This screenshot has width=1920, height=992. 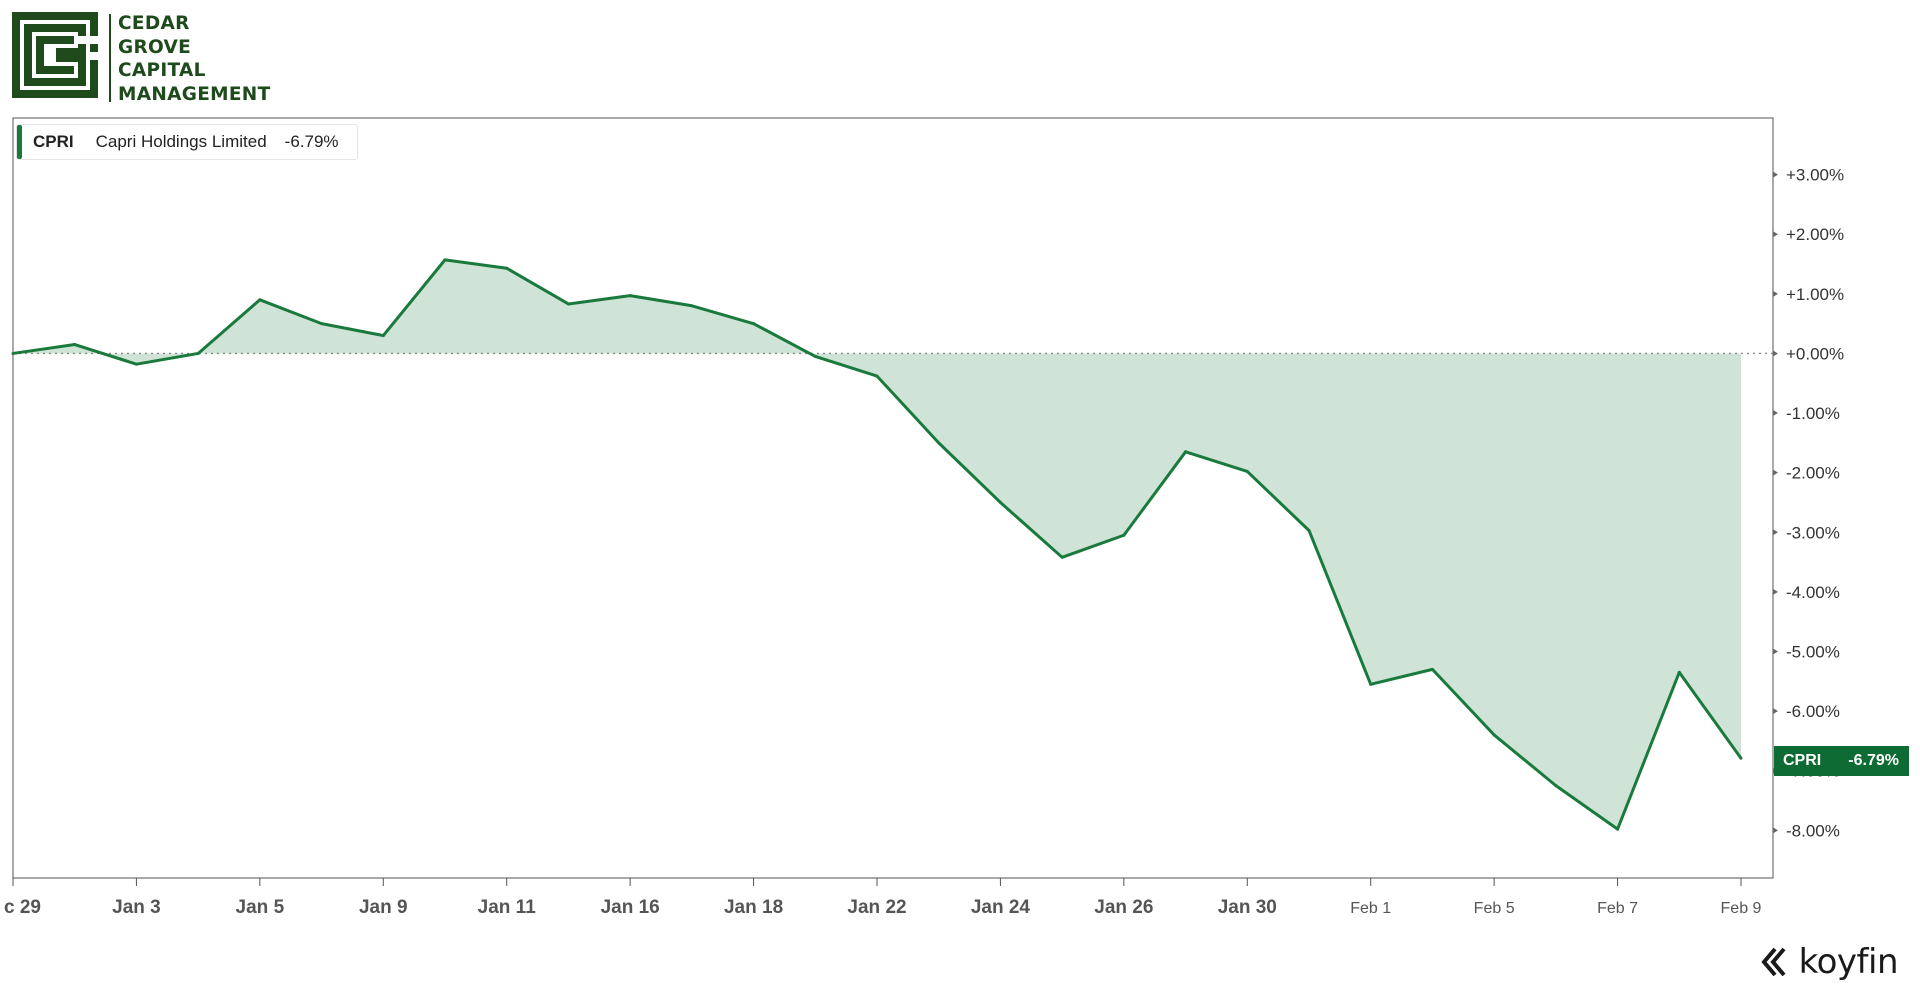 What do you see at coordinates (753, 907) in the screenshot?
I see `x-tick-label: Jan 18` at bounding box center [753, 907].